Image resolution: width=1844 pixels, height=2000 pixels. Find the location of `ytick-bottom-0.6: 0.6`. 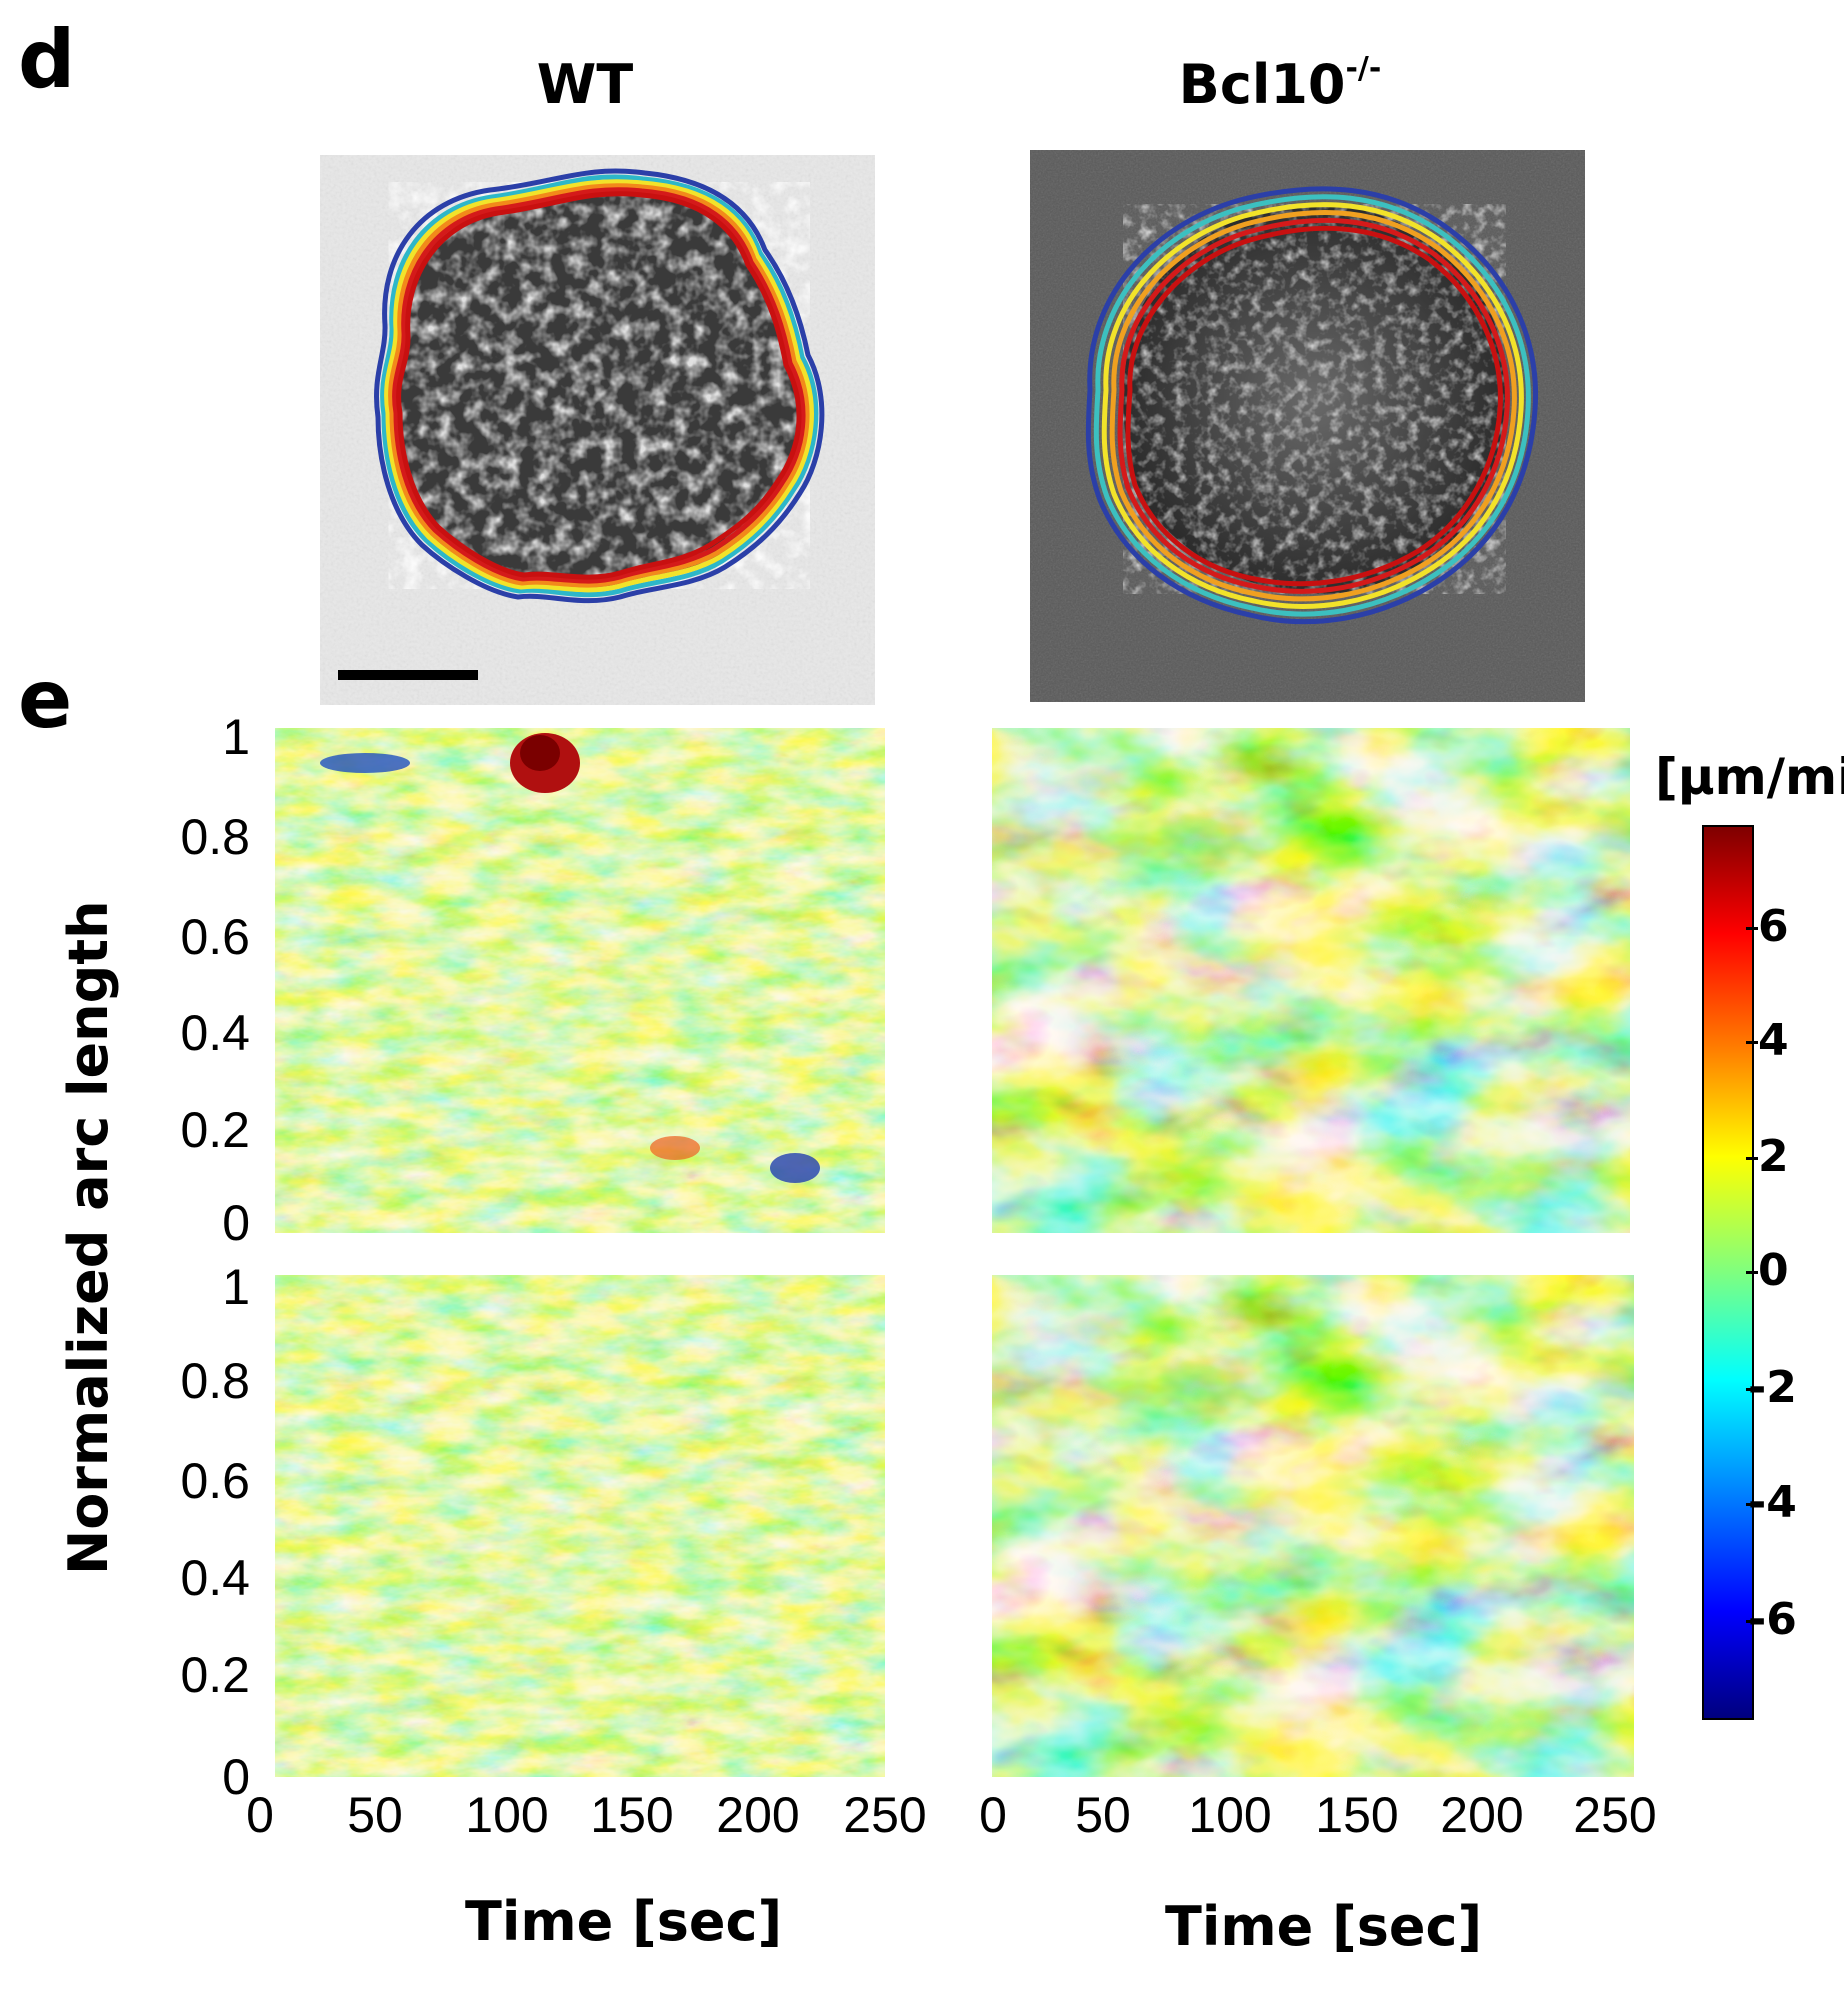

ytick-bottom-0.6: 0.6 is located at coordinates (215, 1481).